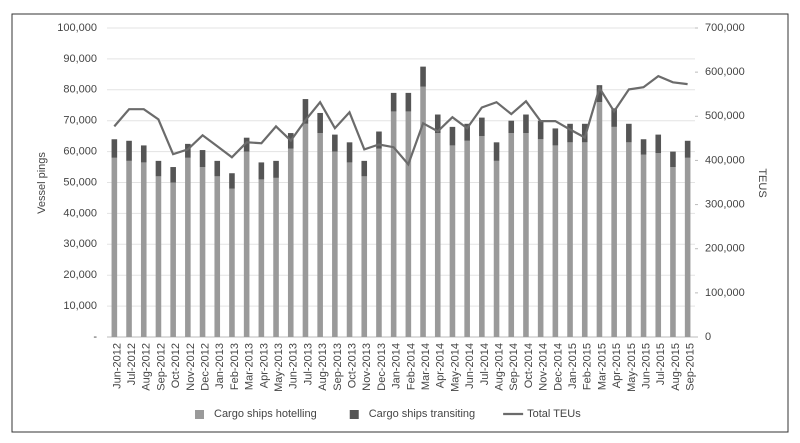 Image resolution: width=800 pixels, height=443 pixels. I want to click on x-tick-label: Jul-2012, so click(132, 364).